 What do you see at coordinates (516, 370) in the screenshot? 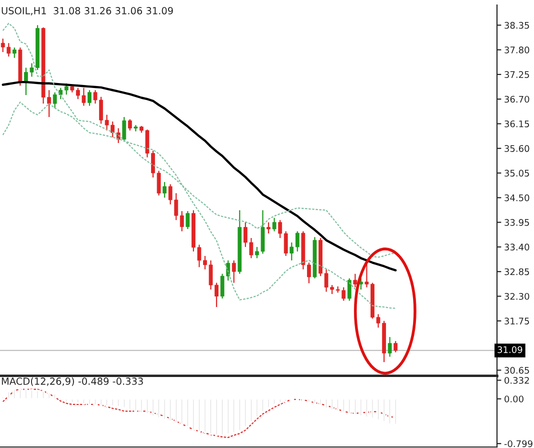
I see `y-tick-label: 30.65` at bounding box center [516, 370].